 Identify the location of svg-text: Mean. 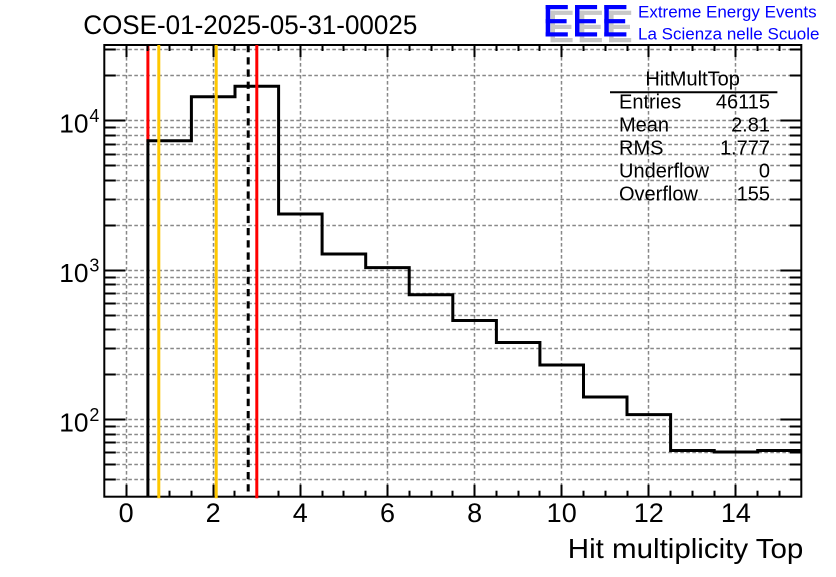
(644, 126).